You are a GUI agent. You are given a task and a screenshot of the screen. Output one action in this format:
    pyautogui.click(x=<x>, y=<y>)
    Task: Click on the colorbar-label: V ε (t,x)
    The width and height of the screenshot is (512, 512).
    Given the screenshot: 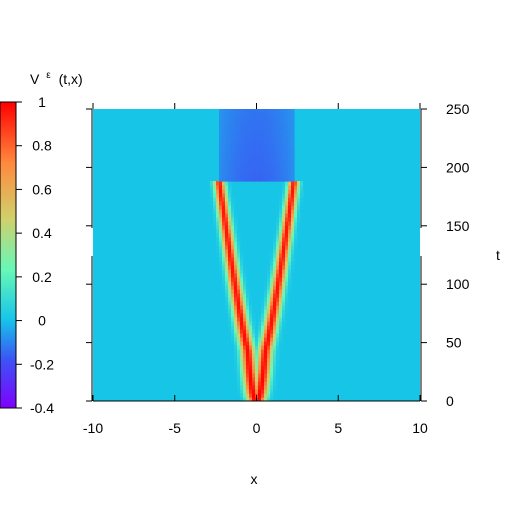 What is the action you would take?
    pyautogui.click(x=56, y=76)
    